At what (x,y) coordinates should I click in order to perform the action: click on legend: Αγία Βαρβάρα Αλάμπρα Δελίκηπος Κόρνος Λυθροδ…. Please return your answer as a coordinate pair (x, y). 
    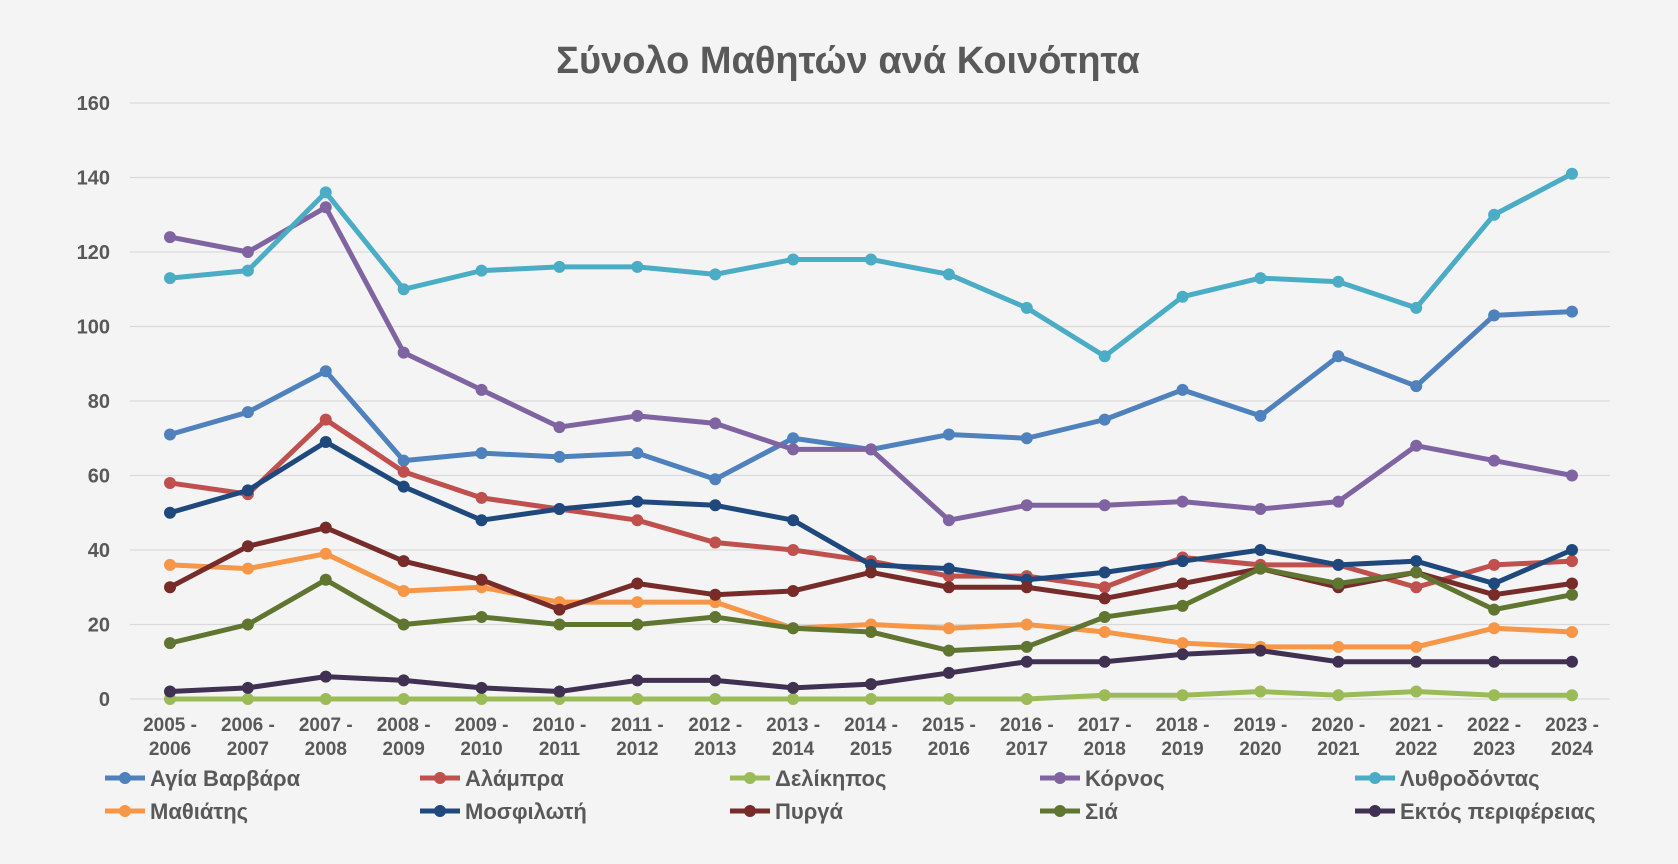
    Looking at the image, I should click on (850, 795).